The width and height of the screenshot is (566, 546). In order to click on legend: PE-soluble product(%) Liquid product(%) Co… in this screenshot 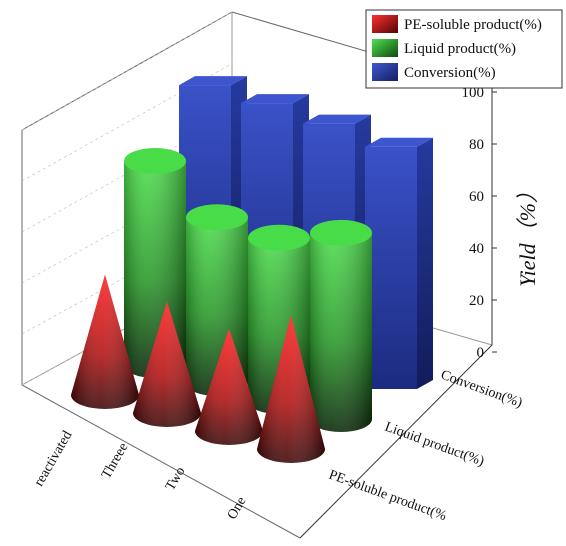, I will do `click(464, 49)`.